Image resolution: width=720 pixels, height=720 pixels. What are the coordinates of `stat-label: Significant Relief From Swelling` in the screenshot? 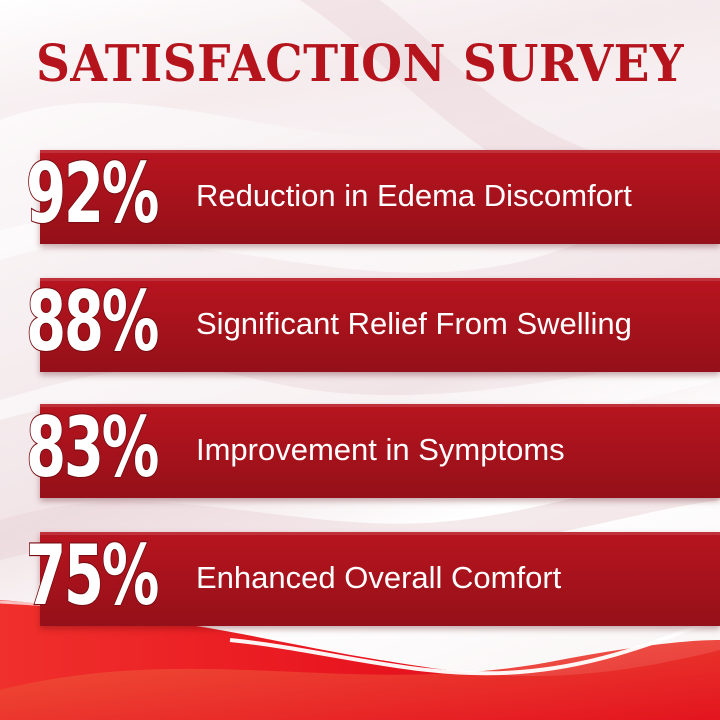 It's located at (414, 323).